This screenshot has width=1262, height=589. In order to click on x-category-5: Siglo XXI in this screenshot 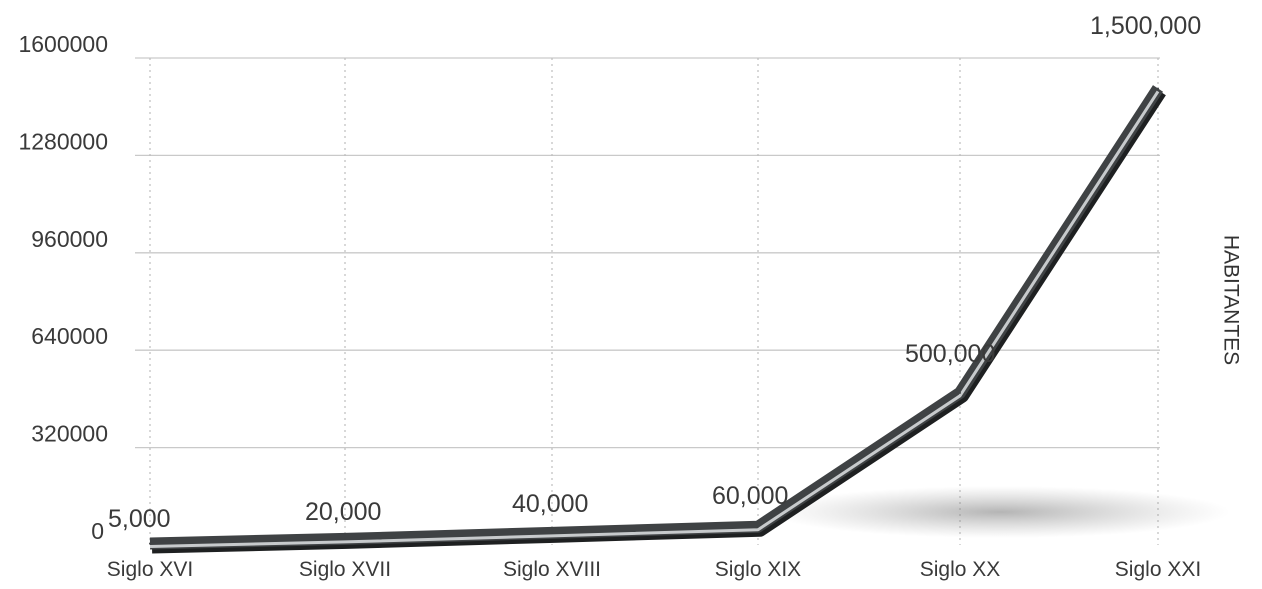, I will do `click(1158, 569)`.